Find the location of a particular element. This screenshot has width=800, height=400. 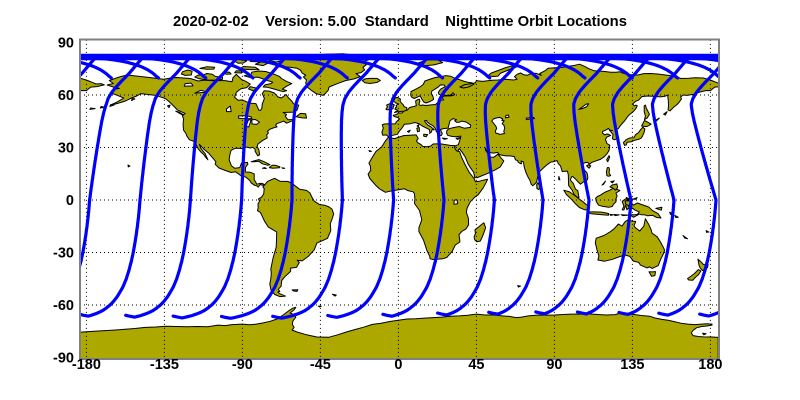

svg-text: -180 is located at coordinates (86, 365).